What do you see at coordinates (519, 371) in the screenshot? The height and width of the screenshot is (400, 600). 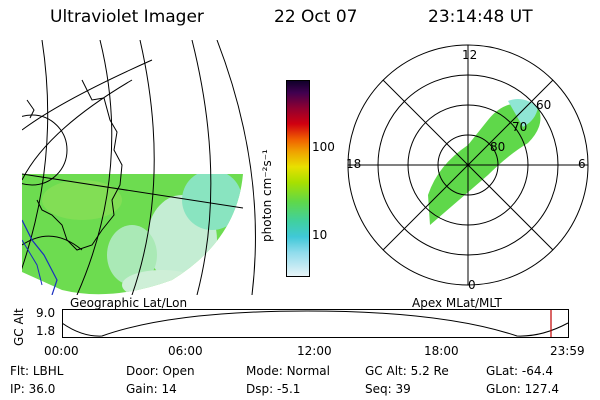 I see `info-glat: GLat: -64.4` at bounding box center [519, 371].